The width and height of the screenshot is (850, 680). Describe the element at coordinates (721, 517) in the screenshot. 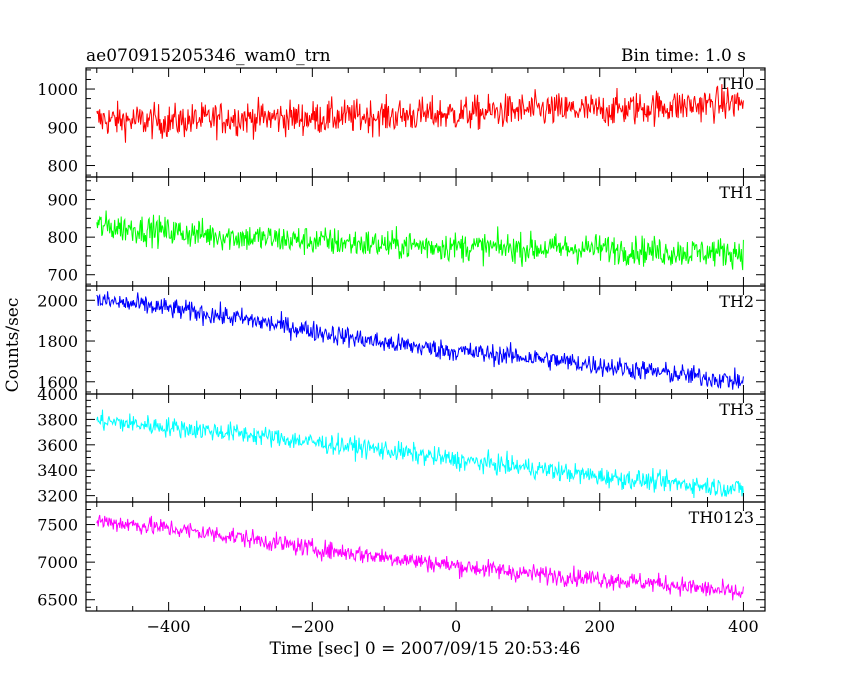

I see `series-label: TH0123` at that location.